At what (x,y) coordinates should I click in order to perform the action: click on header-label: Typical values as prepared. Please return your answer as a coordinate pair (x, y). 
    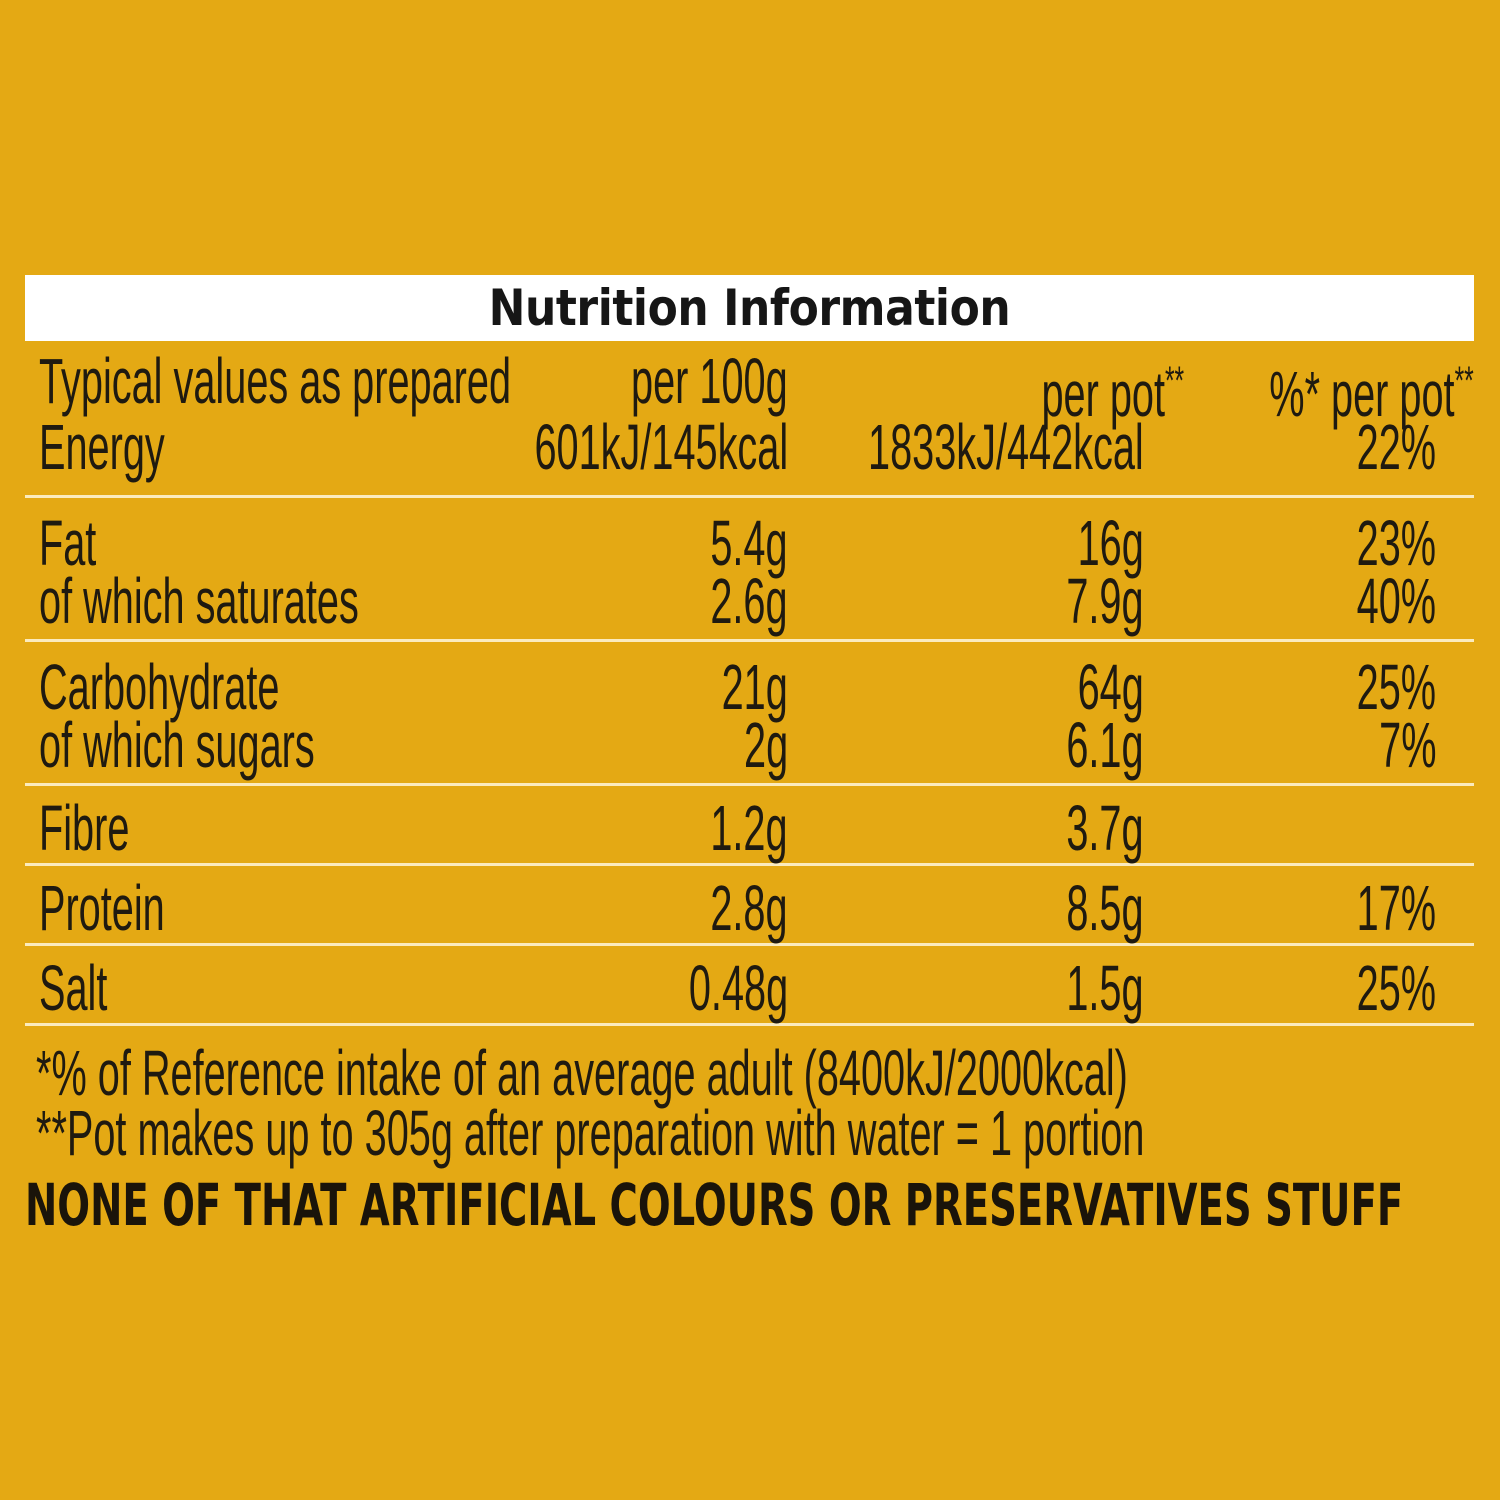
    Looking at the image, I should click on (275, 381).